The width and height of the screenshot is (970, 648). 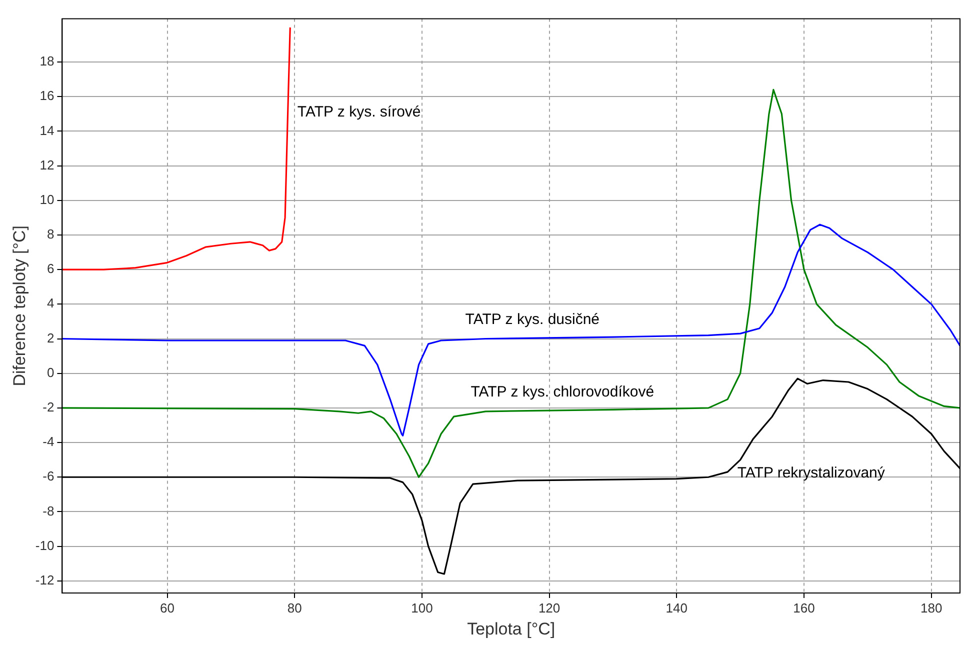 What do you see at coordinates (48, 476) in the screenshot?
I see `y-tick-label: -6` at bounding box center [48, 476].